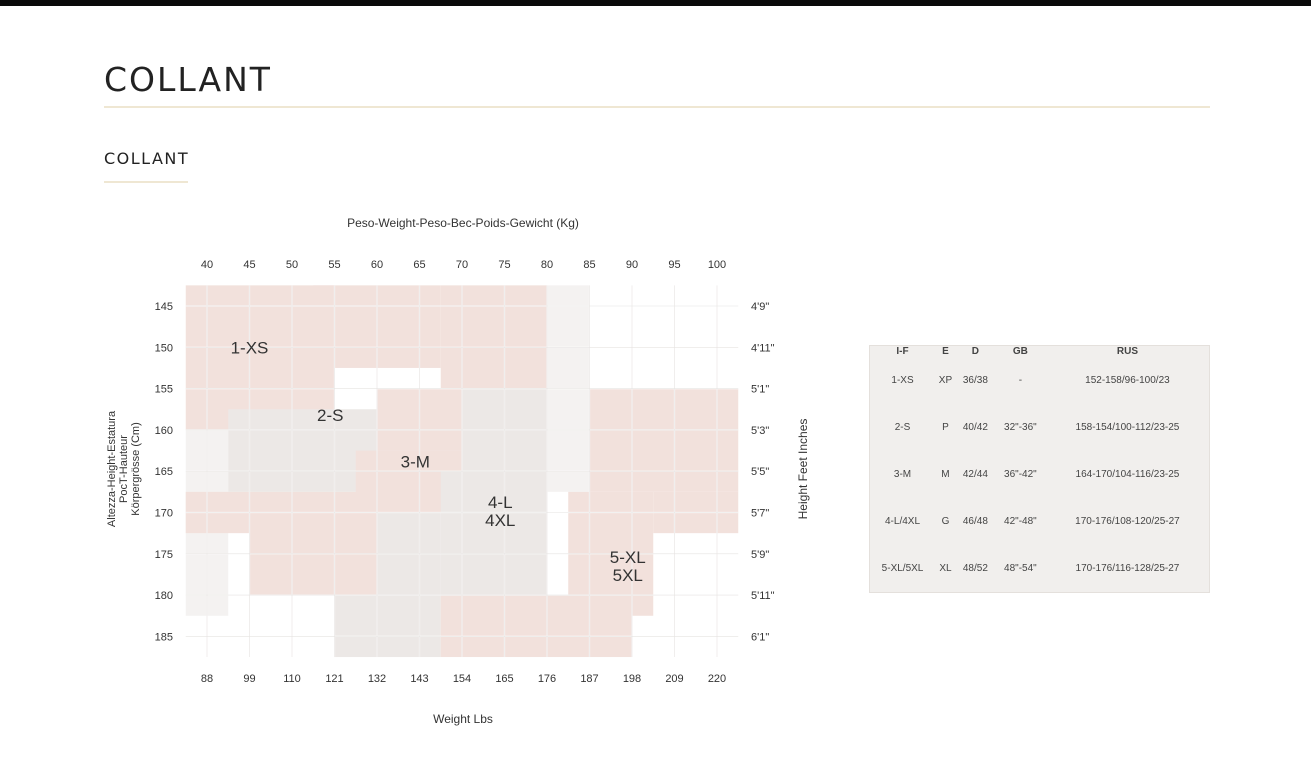 The width and height of the screenshot is (1311, 768). What do you see at coordinates (803, 469) in the screenshot?
I see `y-axis-label-right: Height Feet Inches` at bounding box center [803, 469].